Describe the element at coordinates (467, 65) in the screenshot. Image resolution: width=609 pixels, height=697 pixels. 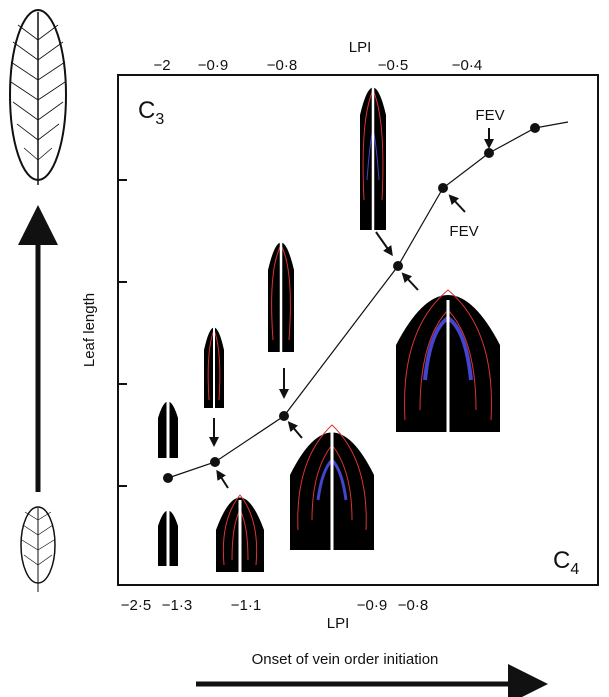
I see `tick-label: −0·4` at that location.